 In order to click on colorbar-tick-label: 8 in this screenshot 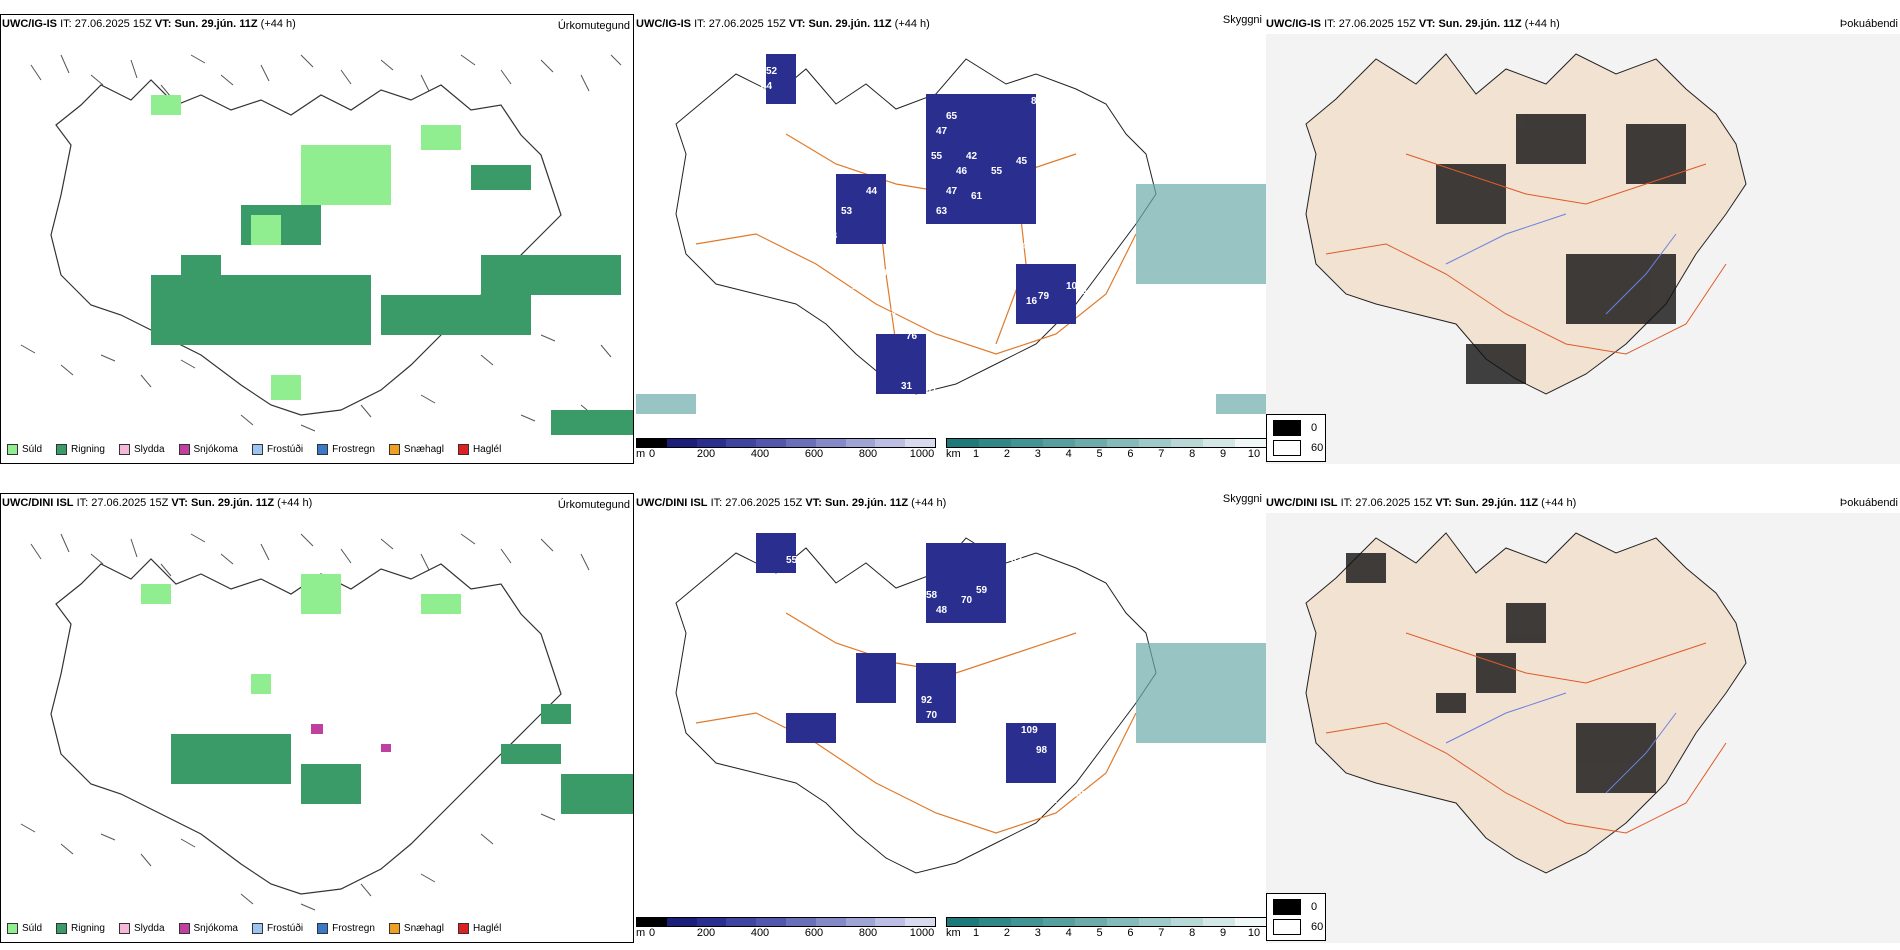, I will do `click(1192, 933)`.